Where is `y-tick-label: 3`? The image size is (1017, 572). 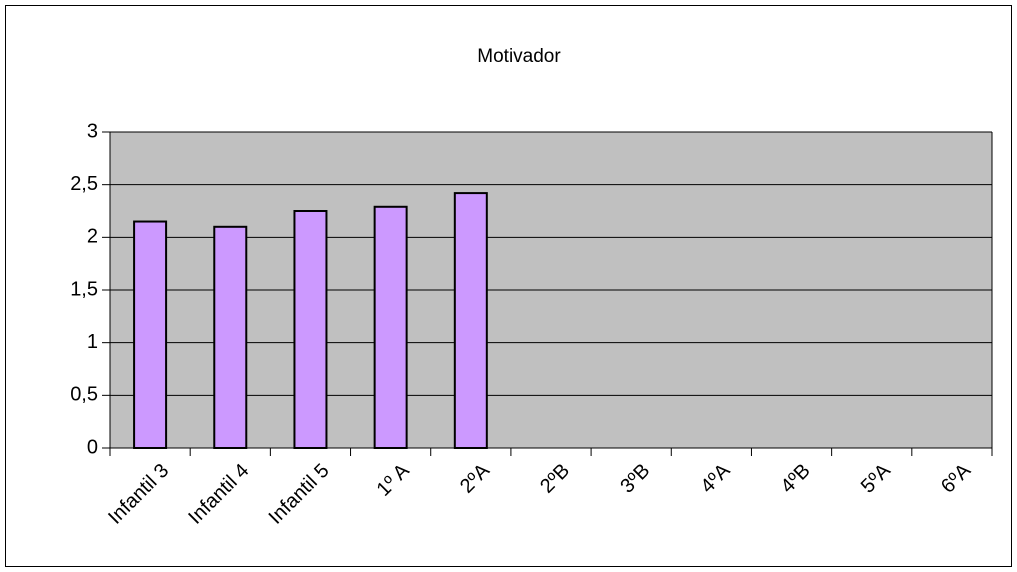
y-tick-label: 3 is located at coordinates (92, 131).